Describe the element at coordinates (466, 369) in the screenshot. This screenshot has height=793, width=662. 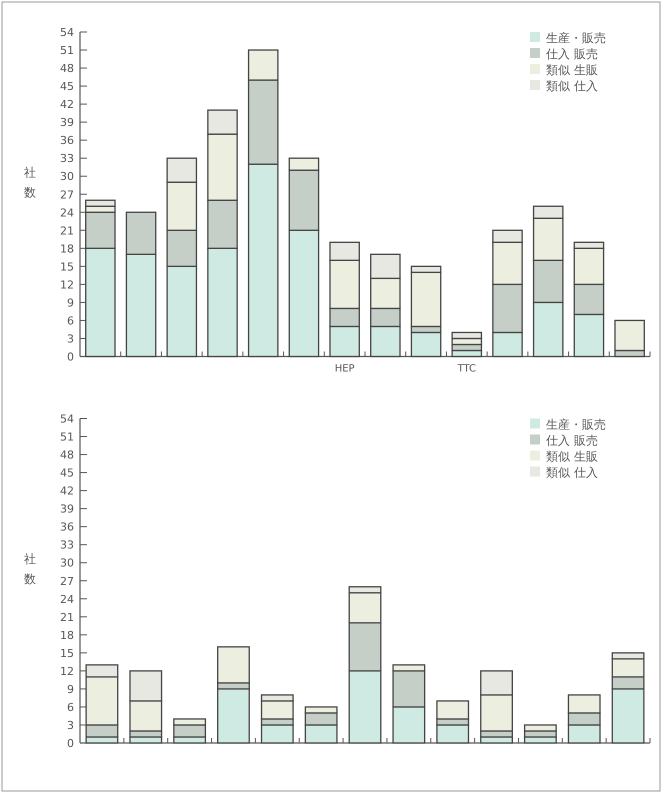
I see `x-tick-label: TTC` at that location.